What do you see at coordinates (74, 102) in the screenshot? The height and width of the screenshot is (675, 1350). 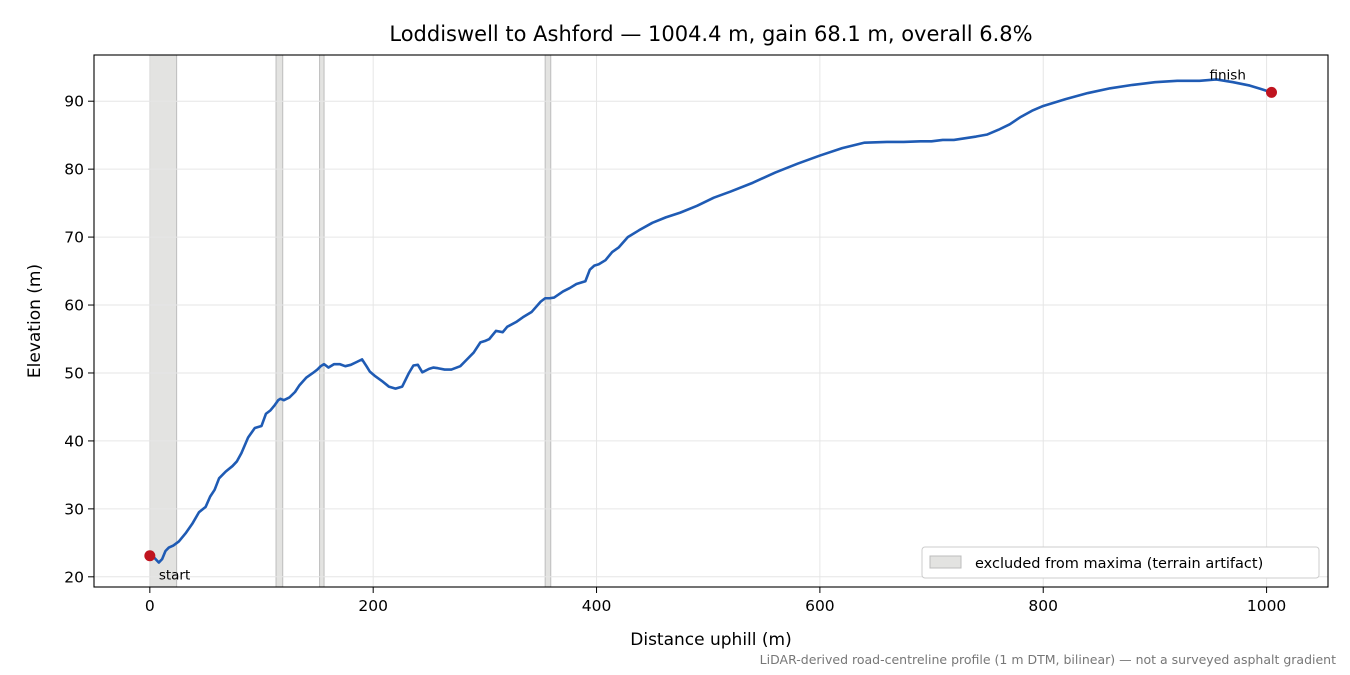 I see `y-tick-label: 90` at bounding box center [74, 102].